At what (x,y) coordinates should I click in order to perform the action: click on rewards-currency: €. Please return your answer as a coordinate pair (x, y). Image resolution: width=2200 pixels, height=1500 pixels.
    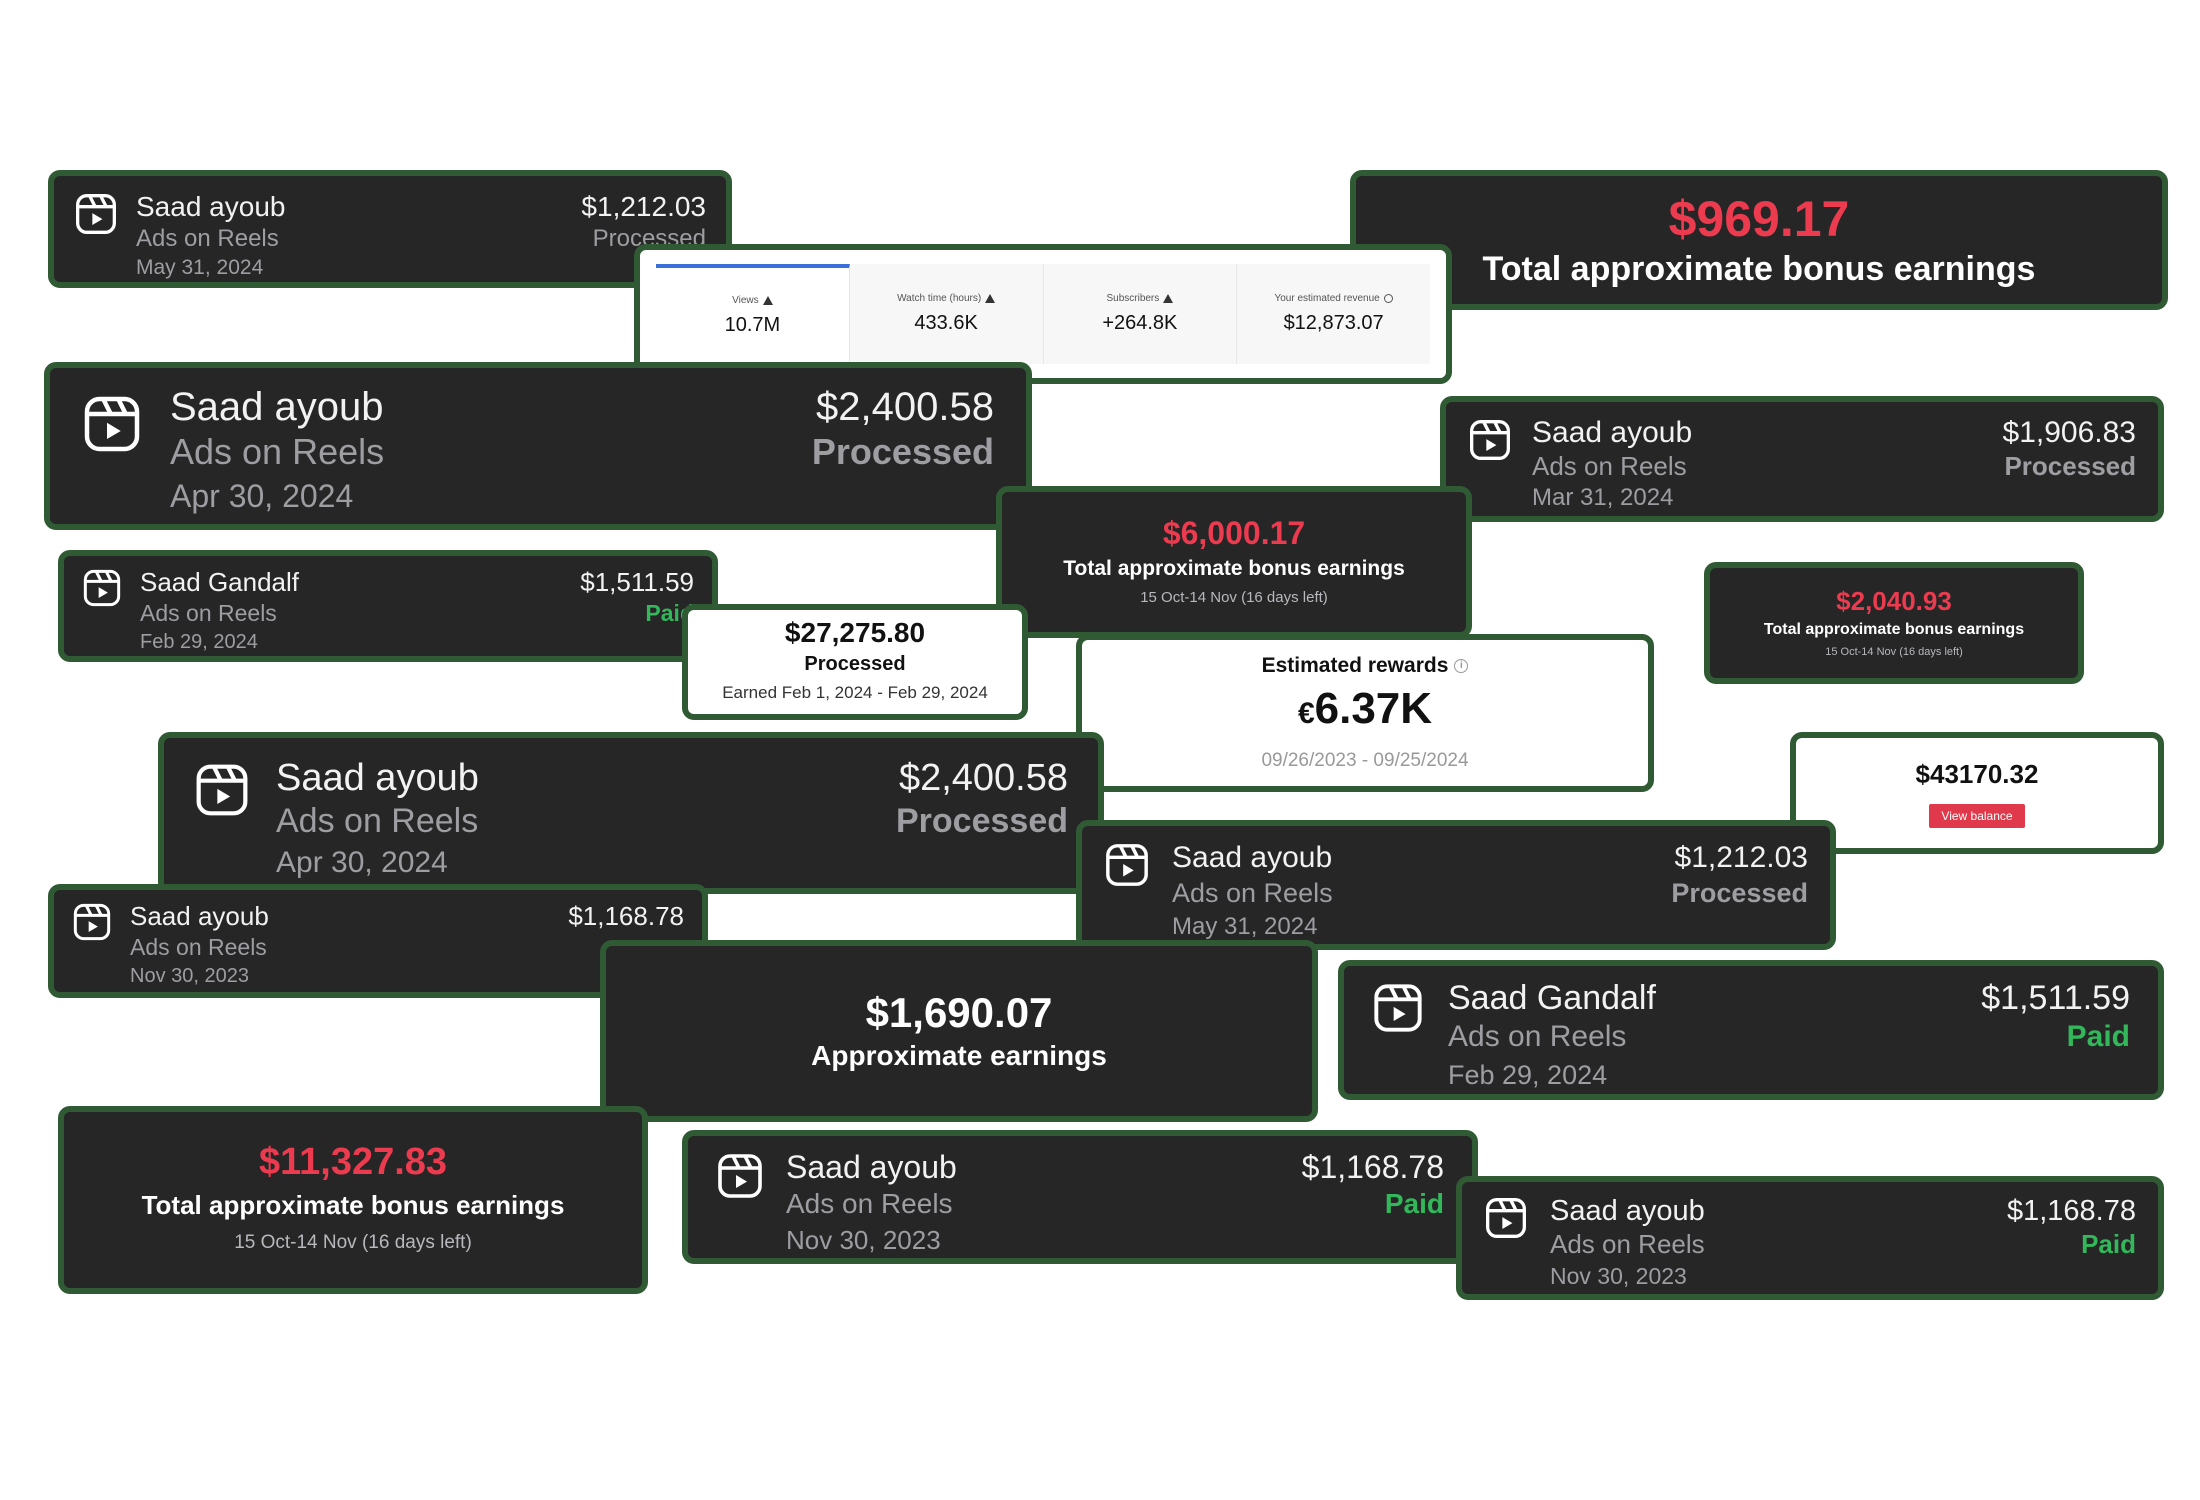
    Looking at the image, I should click on (1306, 713).